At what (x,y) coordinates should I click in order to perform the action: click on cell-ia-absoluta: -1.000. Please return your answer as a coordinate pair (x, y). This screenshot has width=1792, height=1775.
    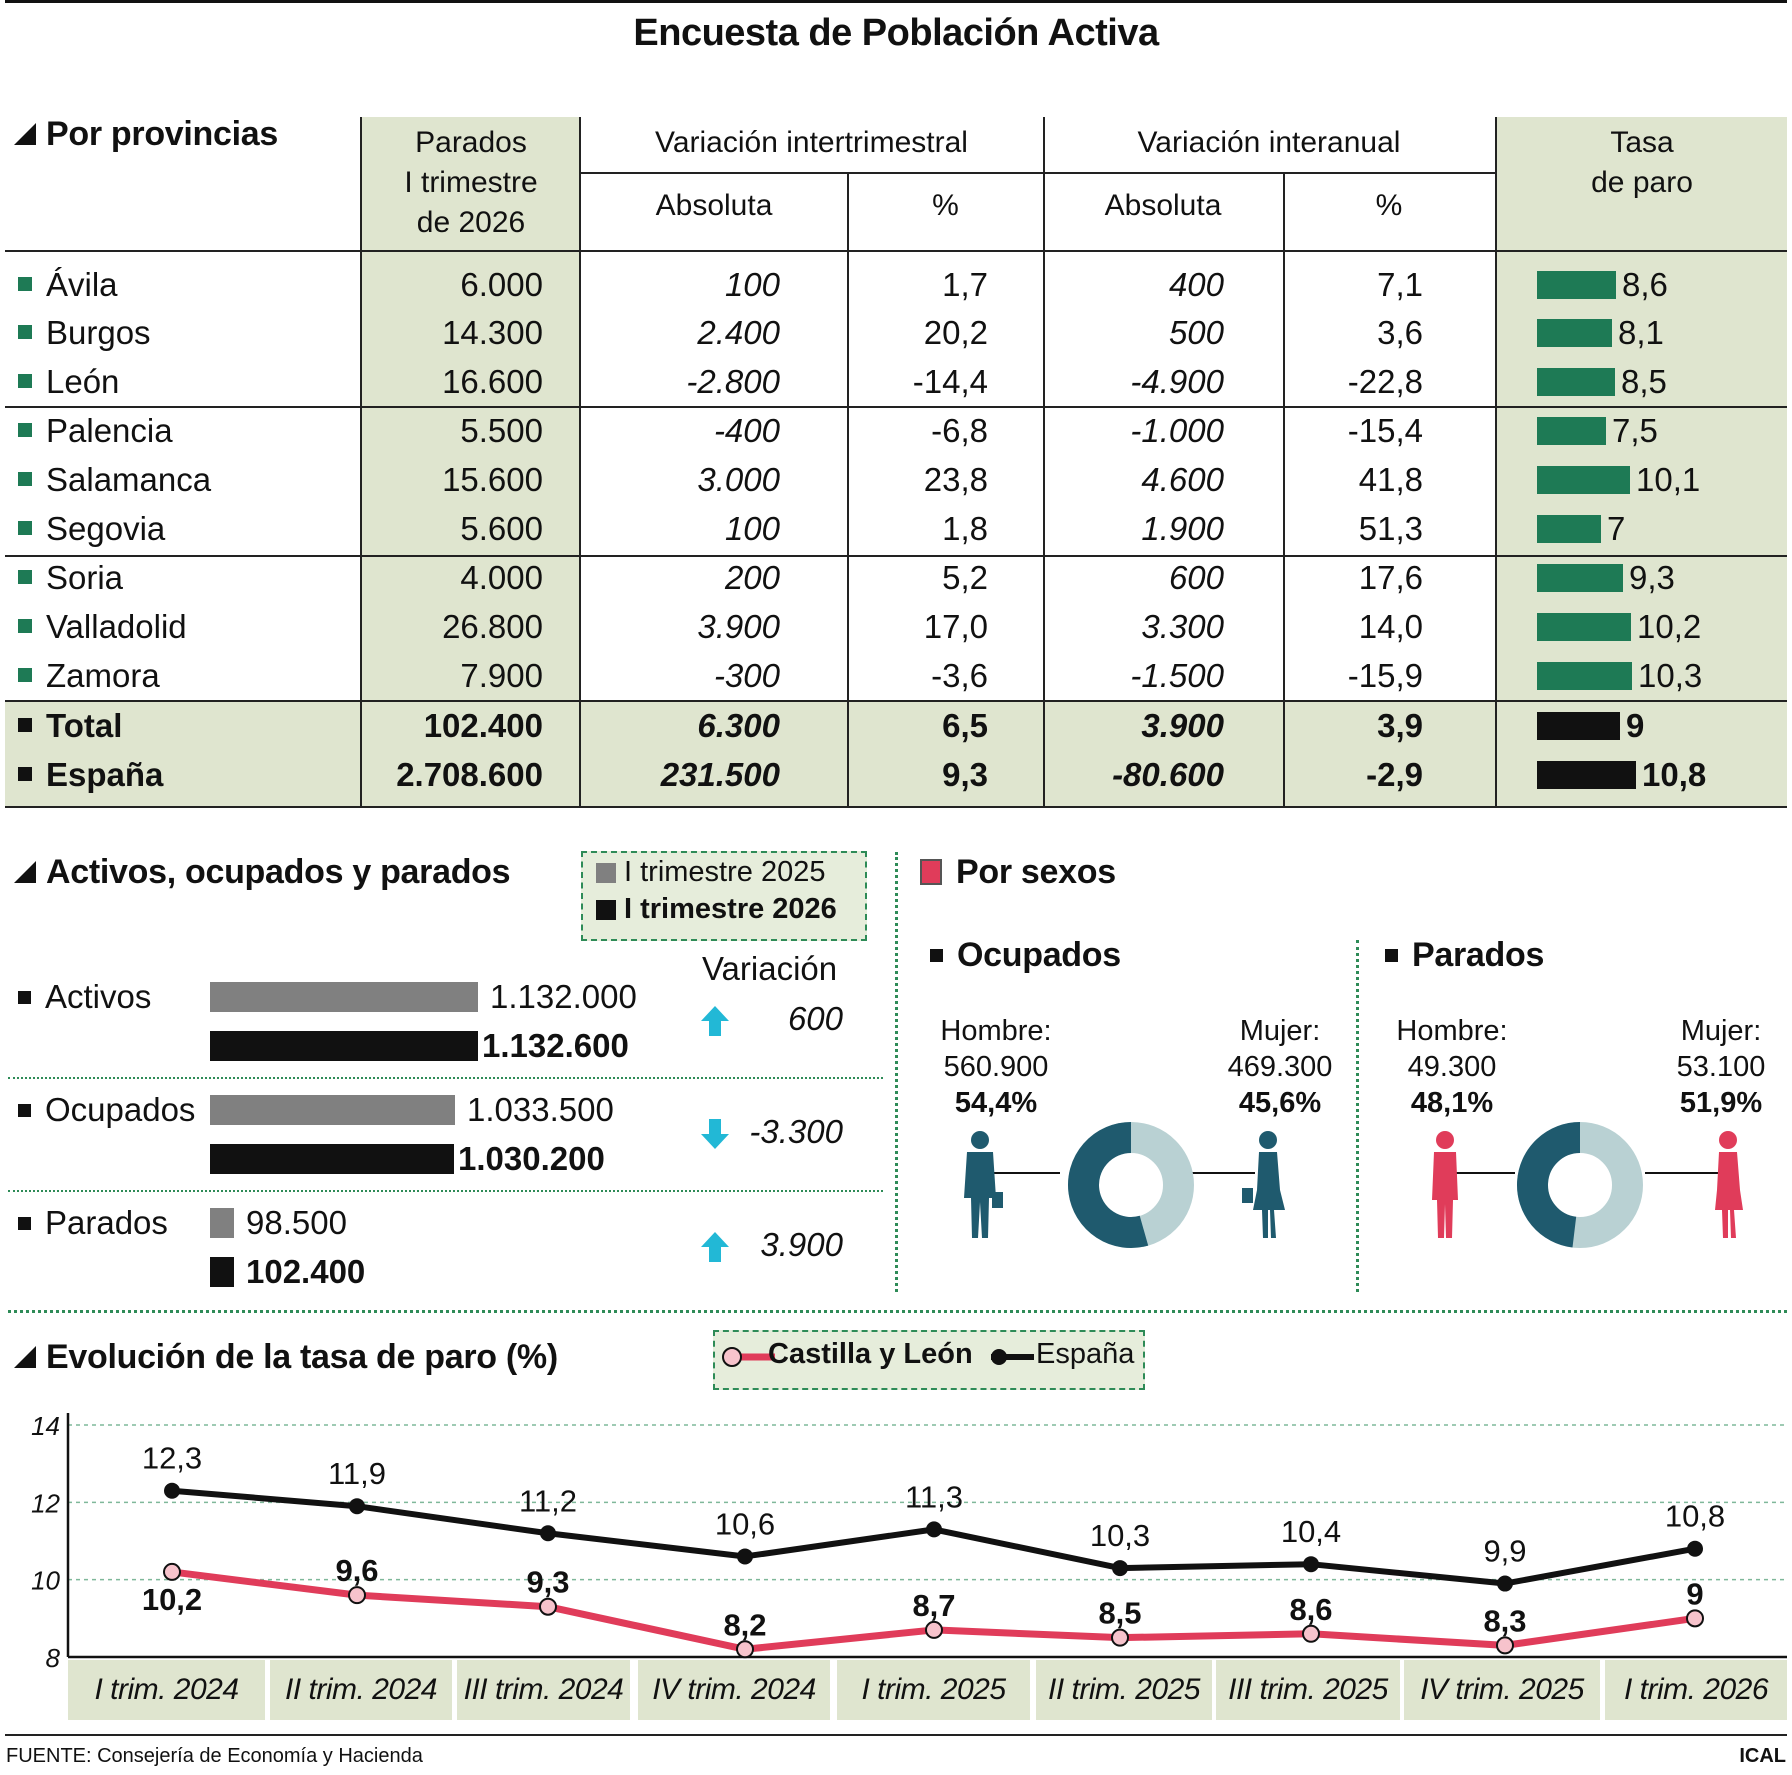
    Looking at the image, I should click on (1177, 430).